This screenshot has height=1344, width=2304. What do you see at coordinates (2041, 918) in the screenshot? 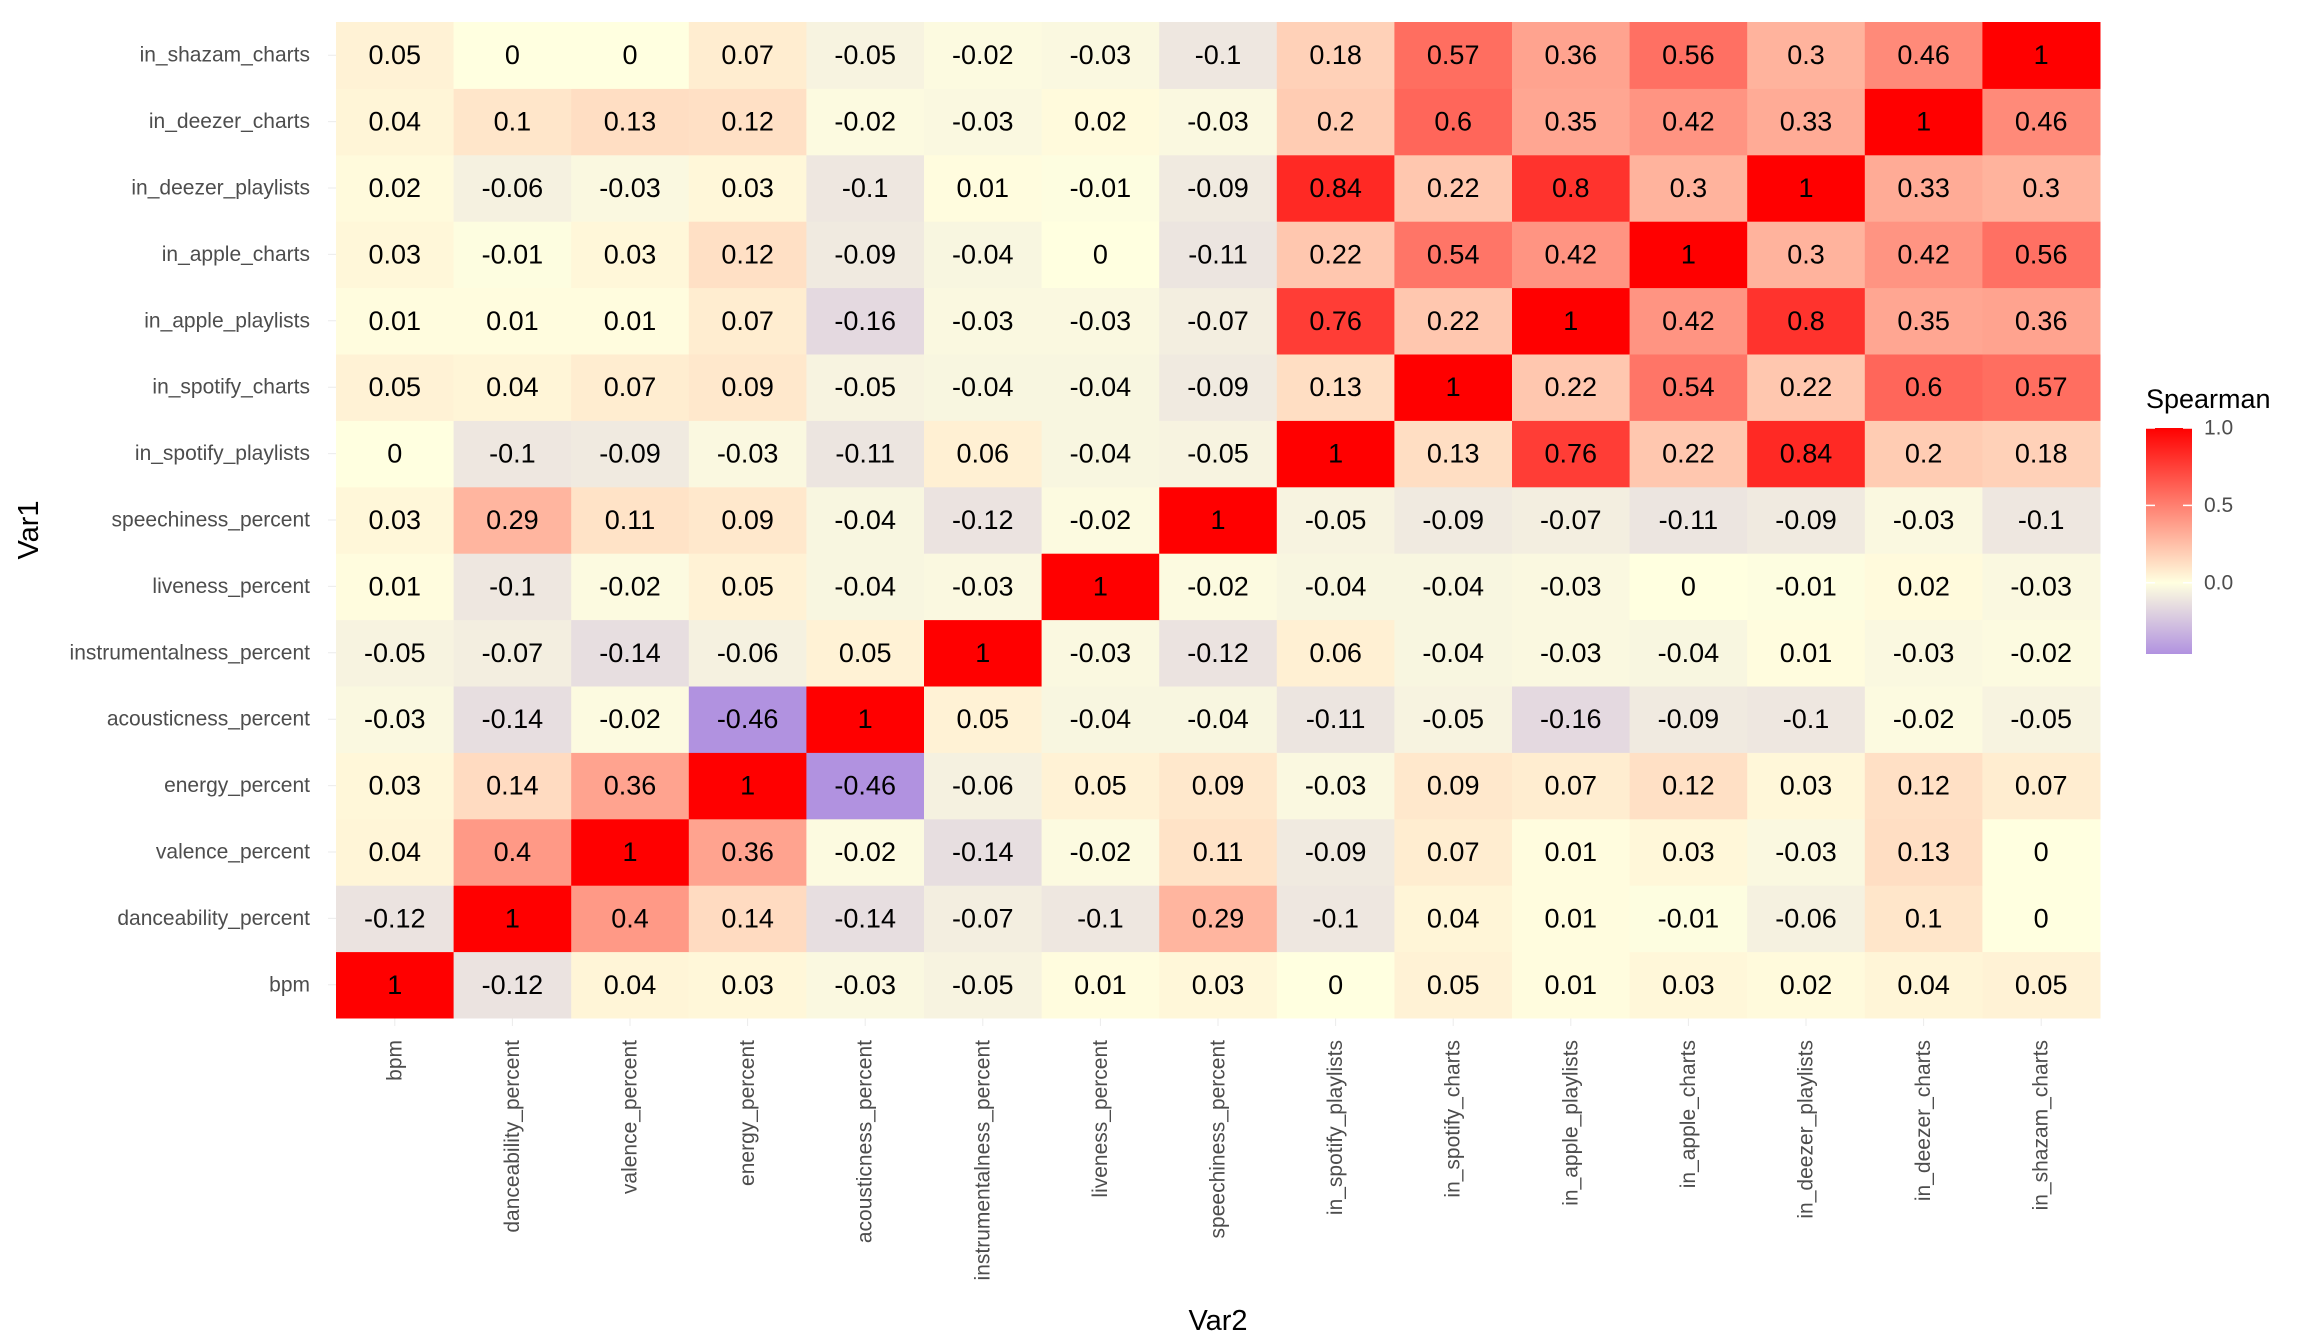
I see `cell-value-label: 0` at bounding box center [2041, 918].